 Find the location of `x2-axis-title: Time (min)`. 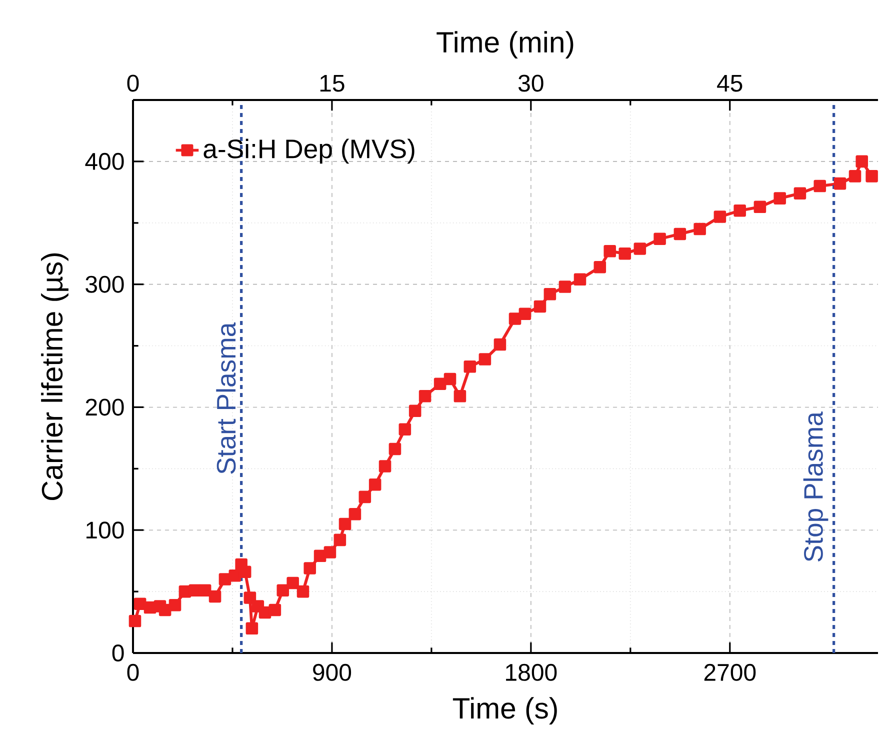

x2-axis-title: Time (min) is located at coordinates (505, 44).